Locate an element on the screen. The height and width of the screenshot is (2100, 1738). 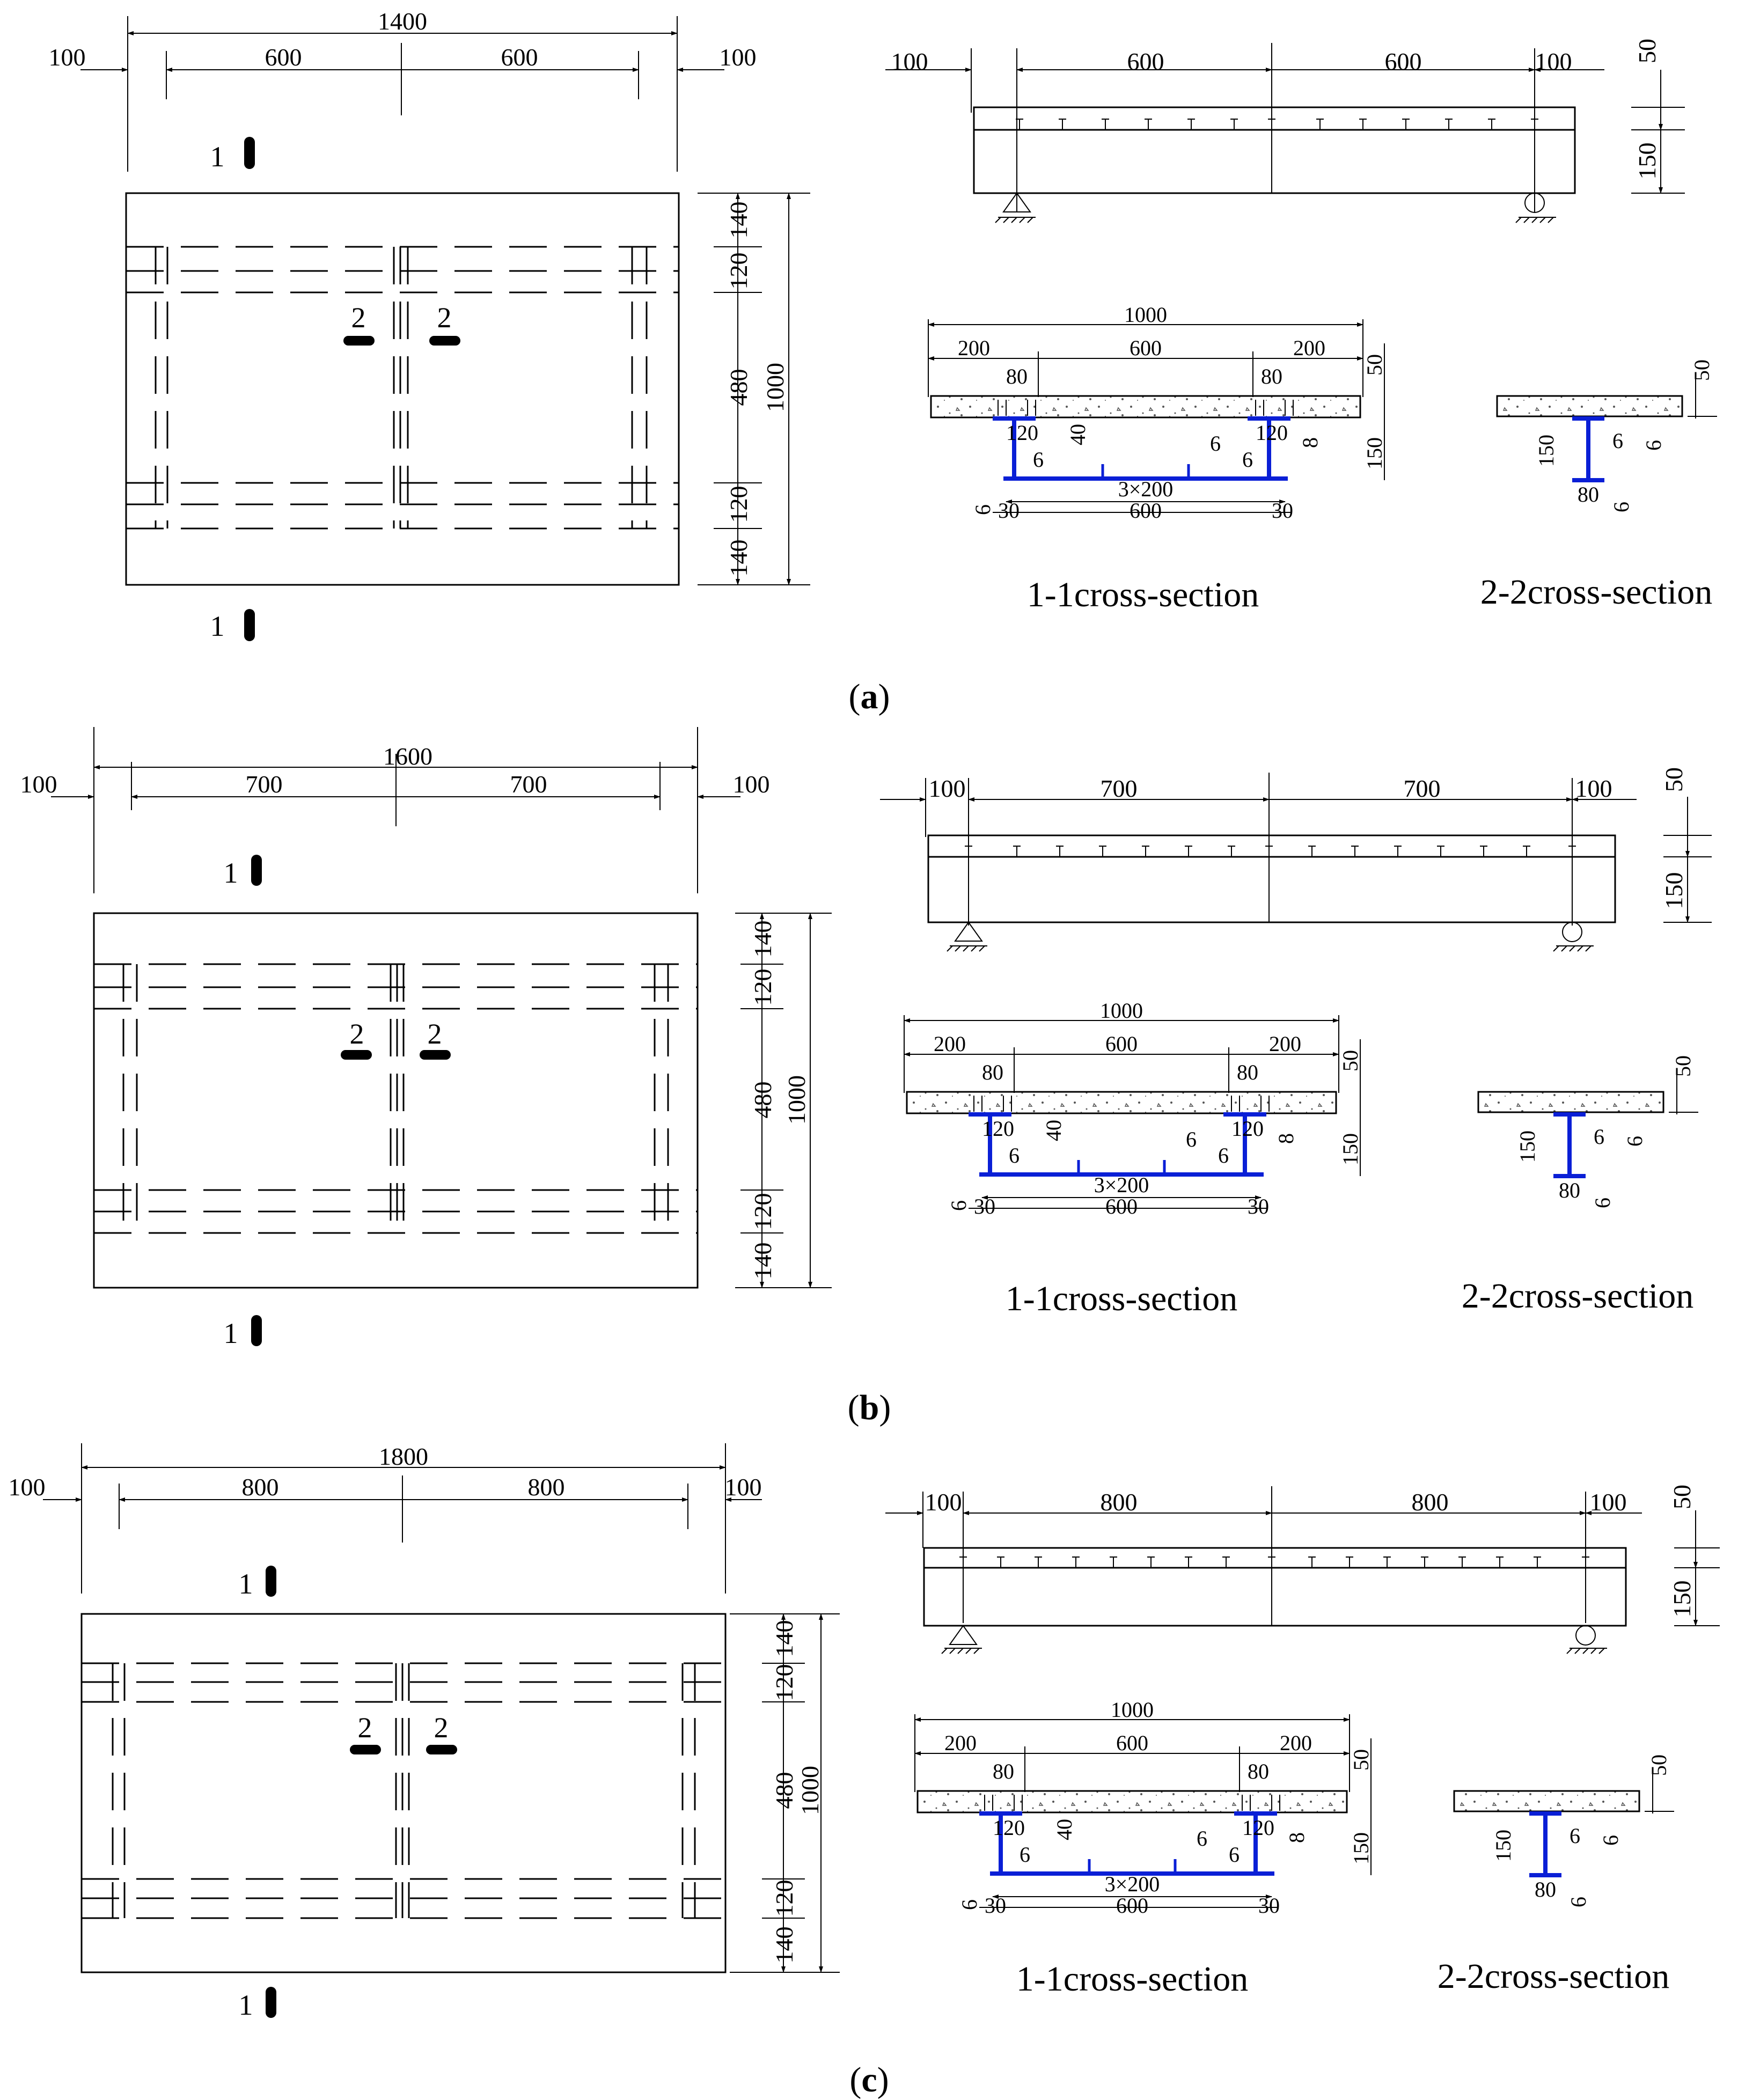
plan-section-mark-1-bottom: 1 is located at coordinates (231, 1333).